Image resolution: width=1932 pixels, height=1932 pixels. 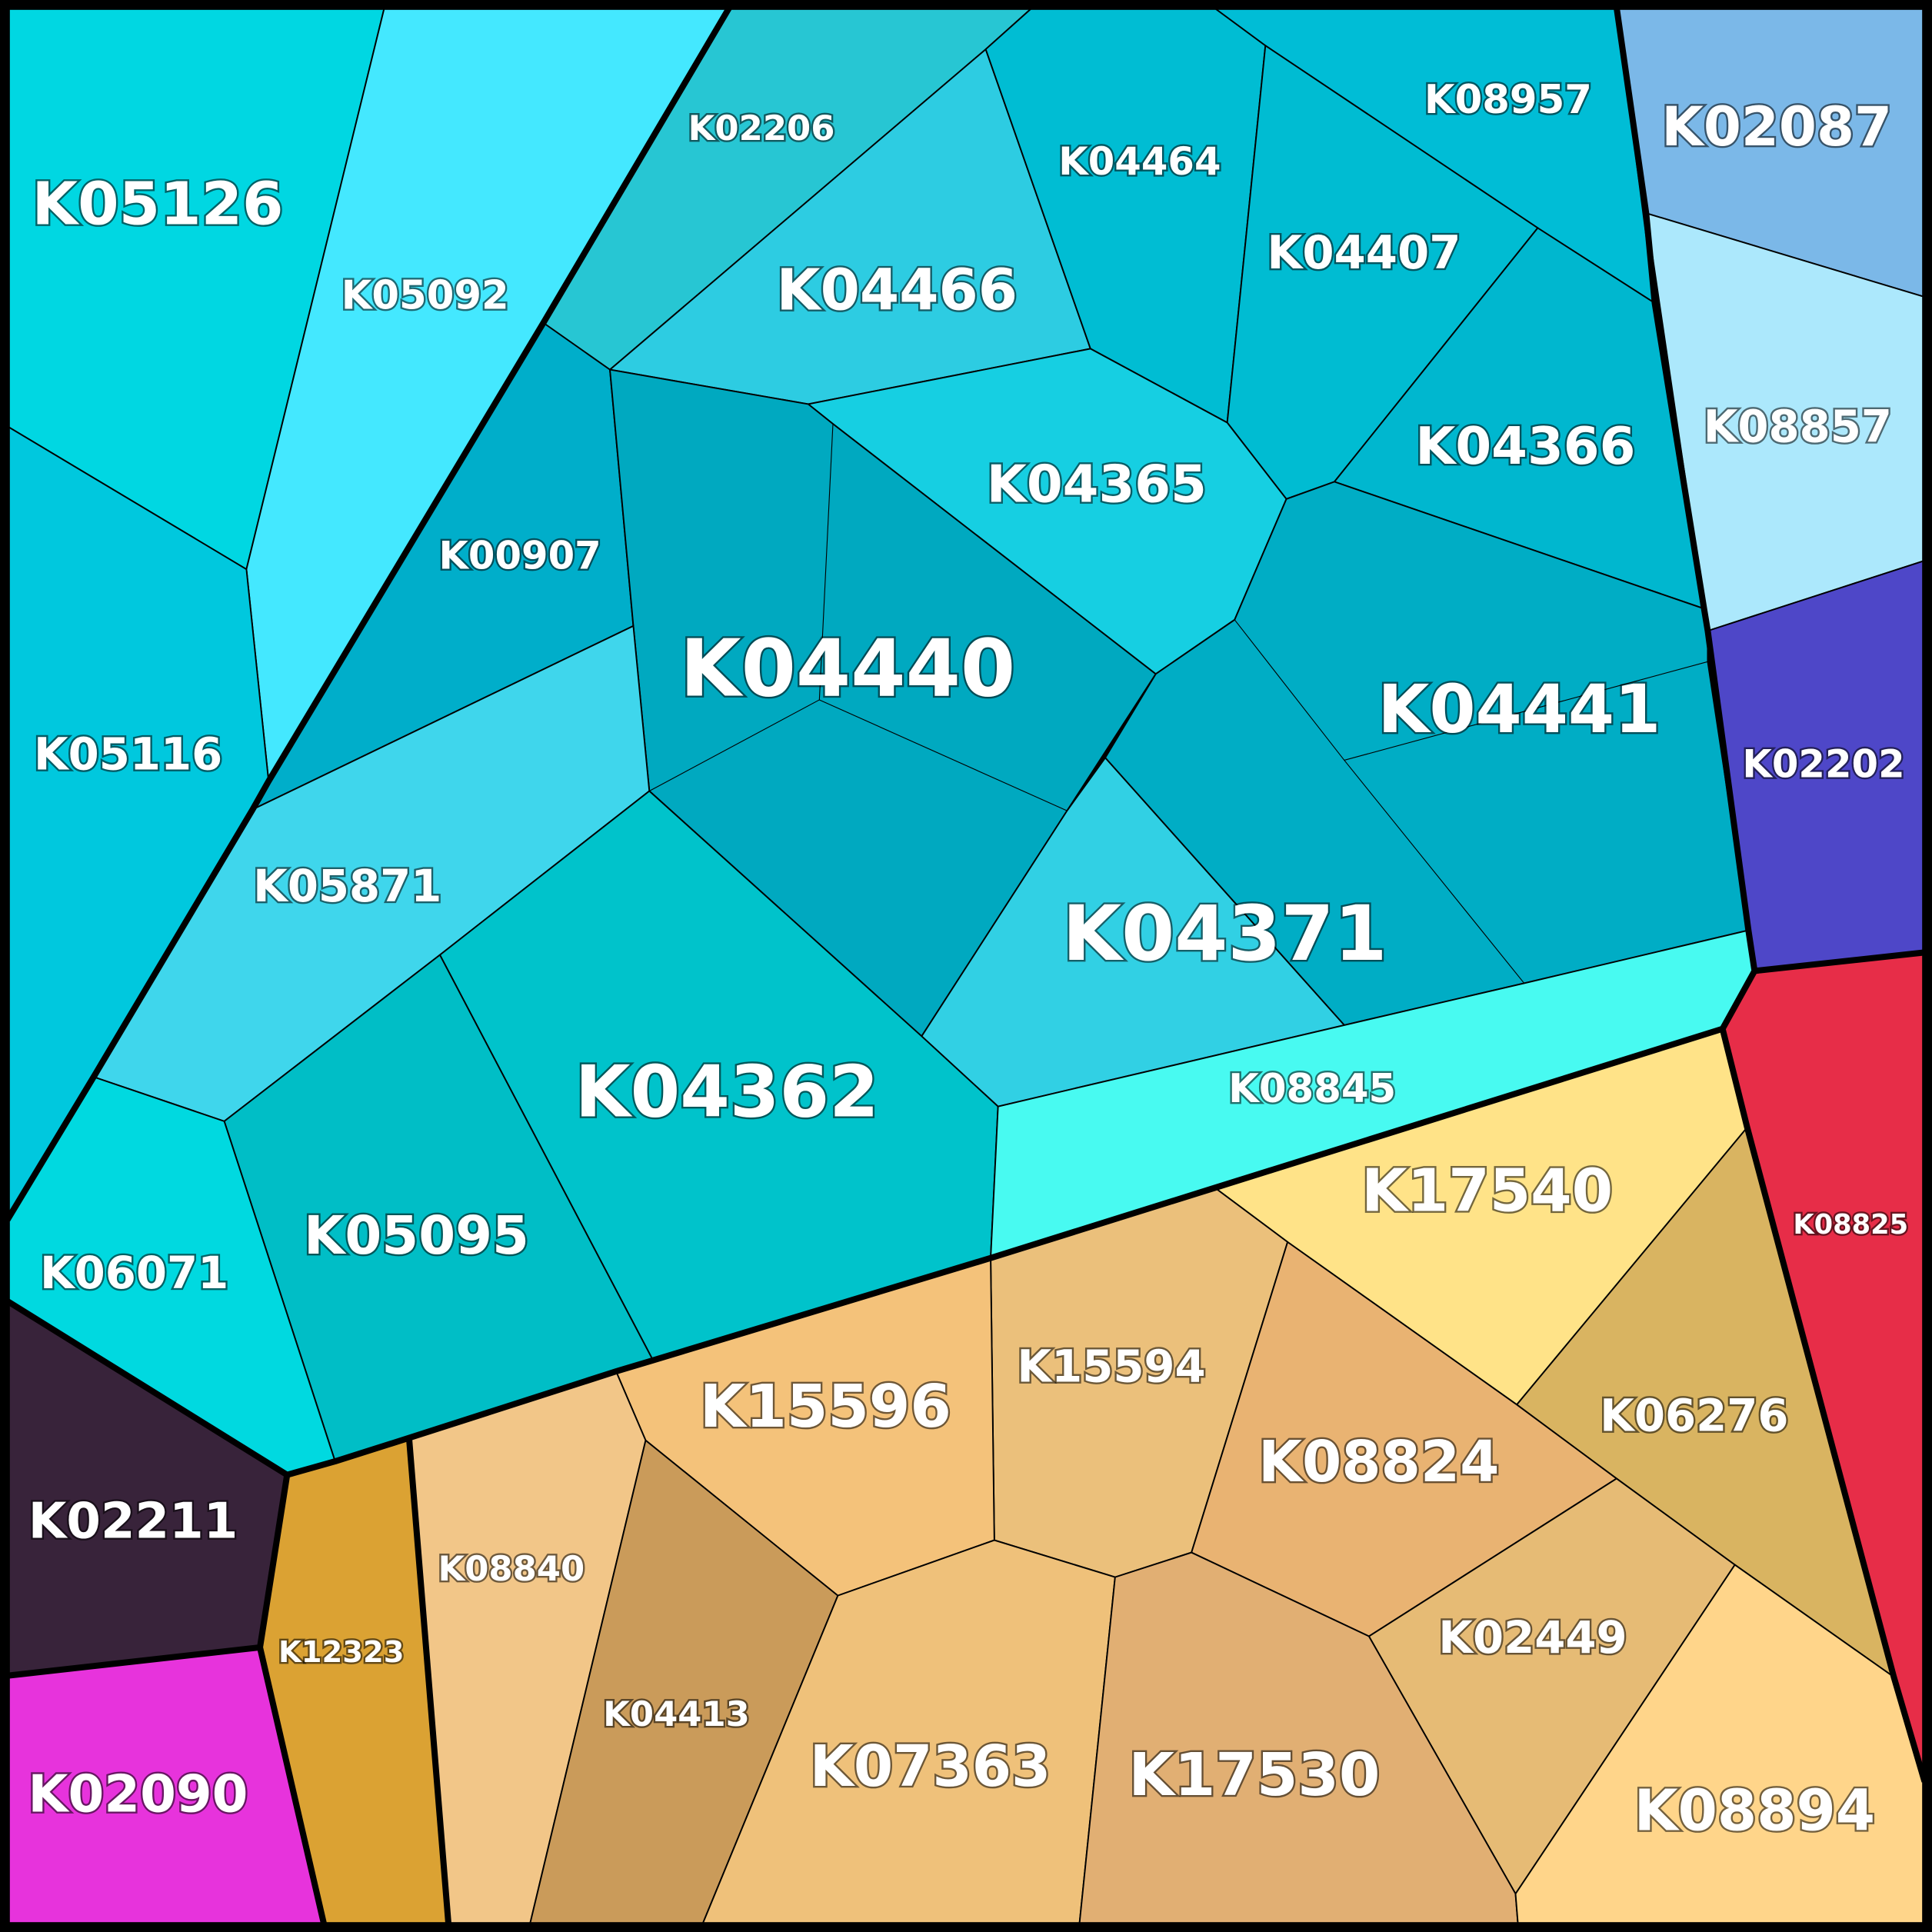 I want to click on label-K07363: K07363, so click(x=930, y=1767).